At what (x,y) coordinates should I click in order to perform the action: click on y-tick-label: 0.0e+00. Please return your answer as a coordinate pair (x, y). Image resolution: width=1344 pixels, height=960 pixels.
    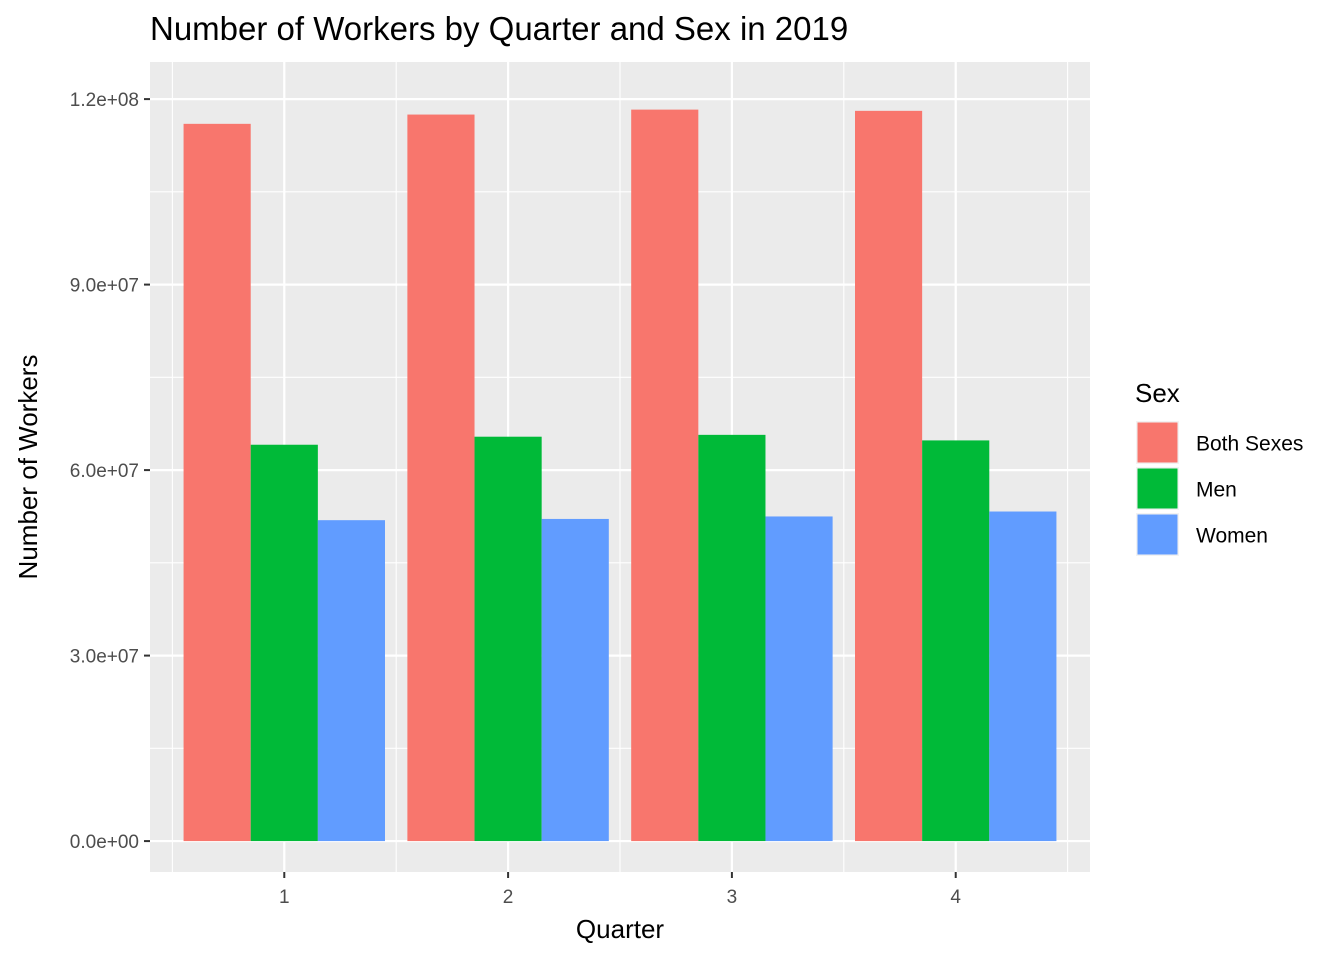
    Looking at the image, I should click on (104, 842).